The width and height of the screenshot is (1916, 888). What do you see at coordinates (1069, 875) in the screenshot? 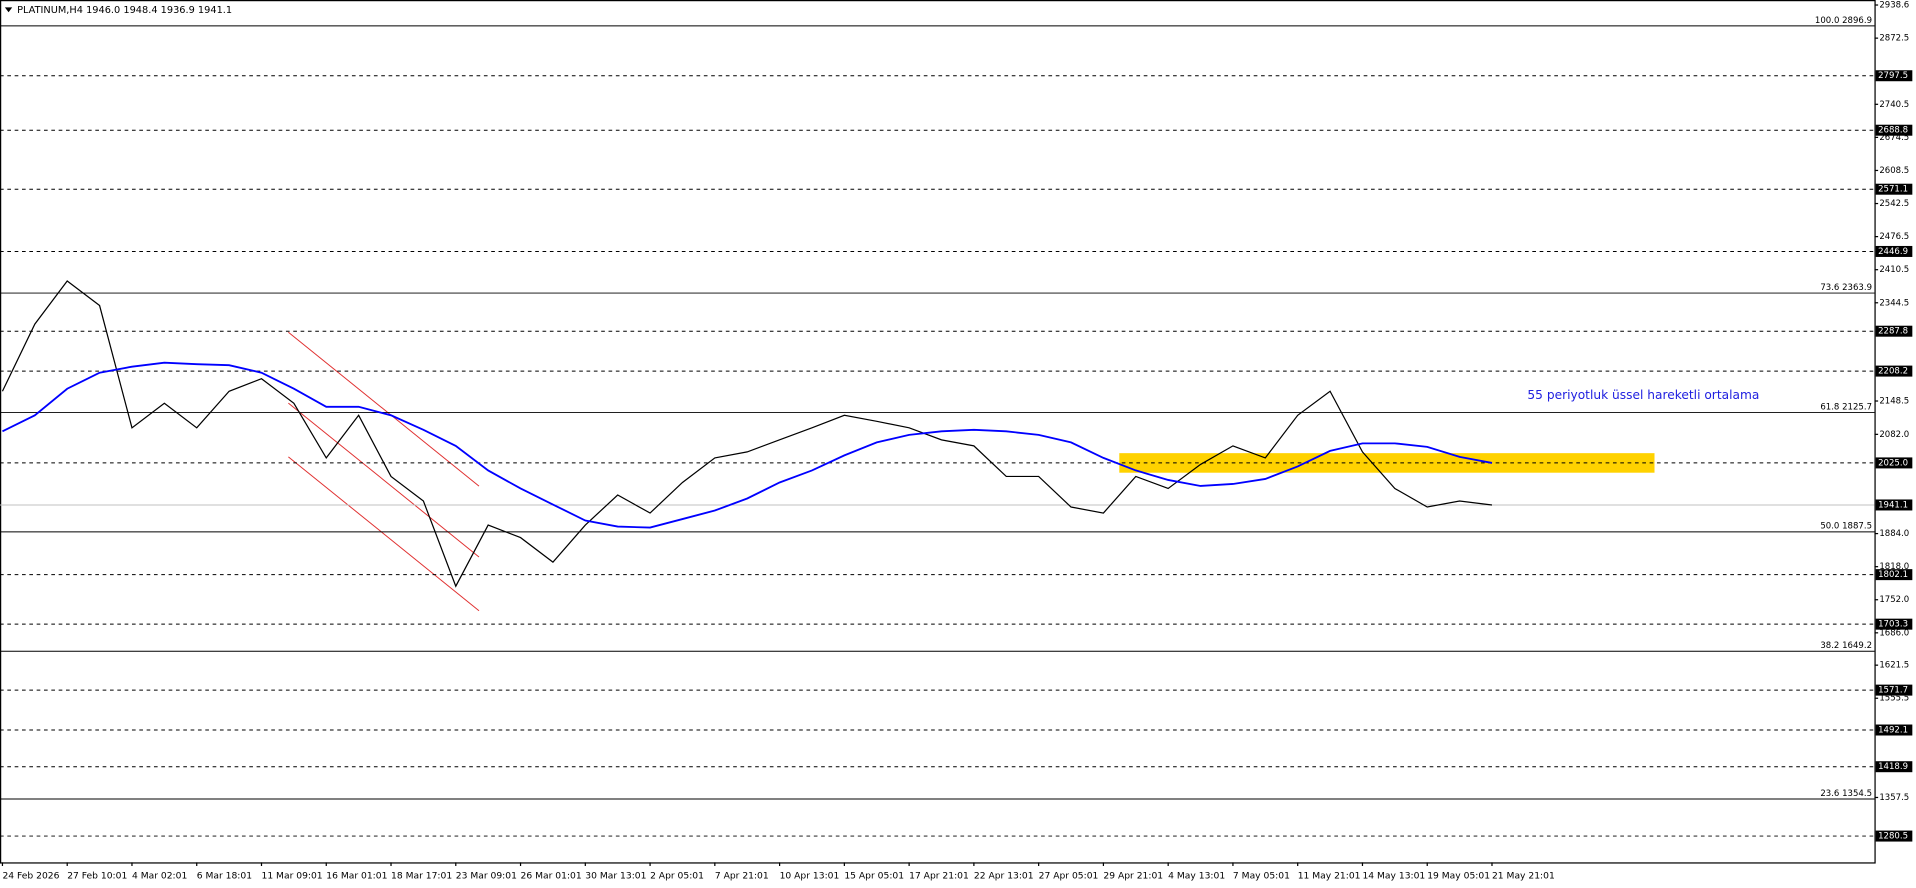
I see `x-tick-label: 27 Apr 05:01` at bounding box center [1069, 875].